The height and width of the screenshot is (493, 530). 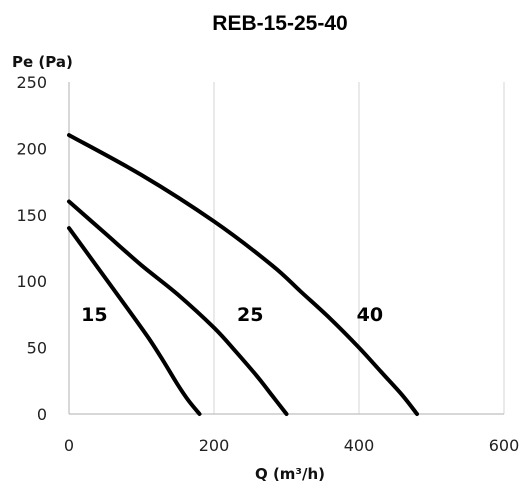 What do you see at coordinates (31, 215) in the screenshot?
I see `y-tick-label-150: 150` at bounding box center [31, 215].